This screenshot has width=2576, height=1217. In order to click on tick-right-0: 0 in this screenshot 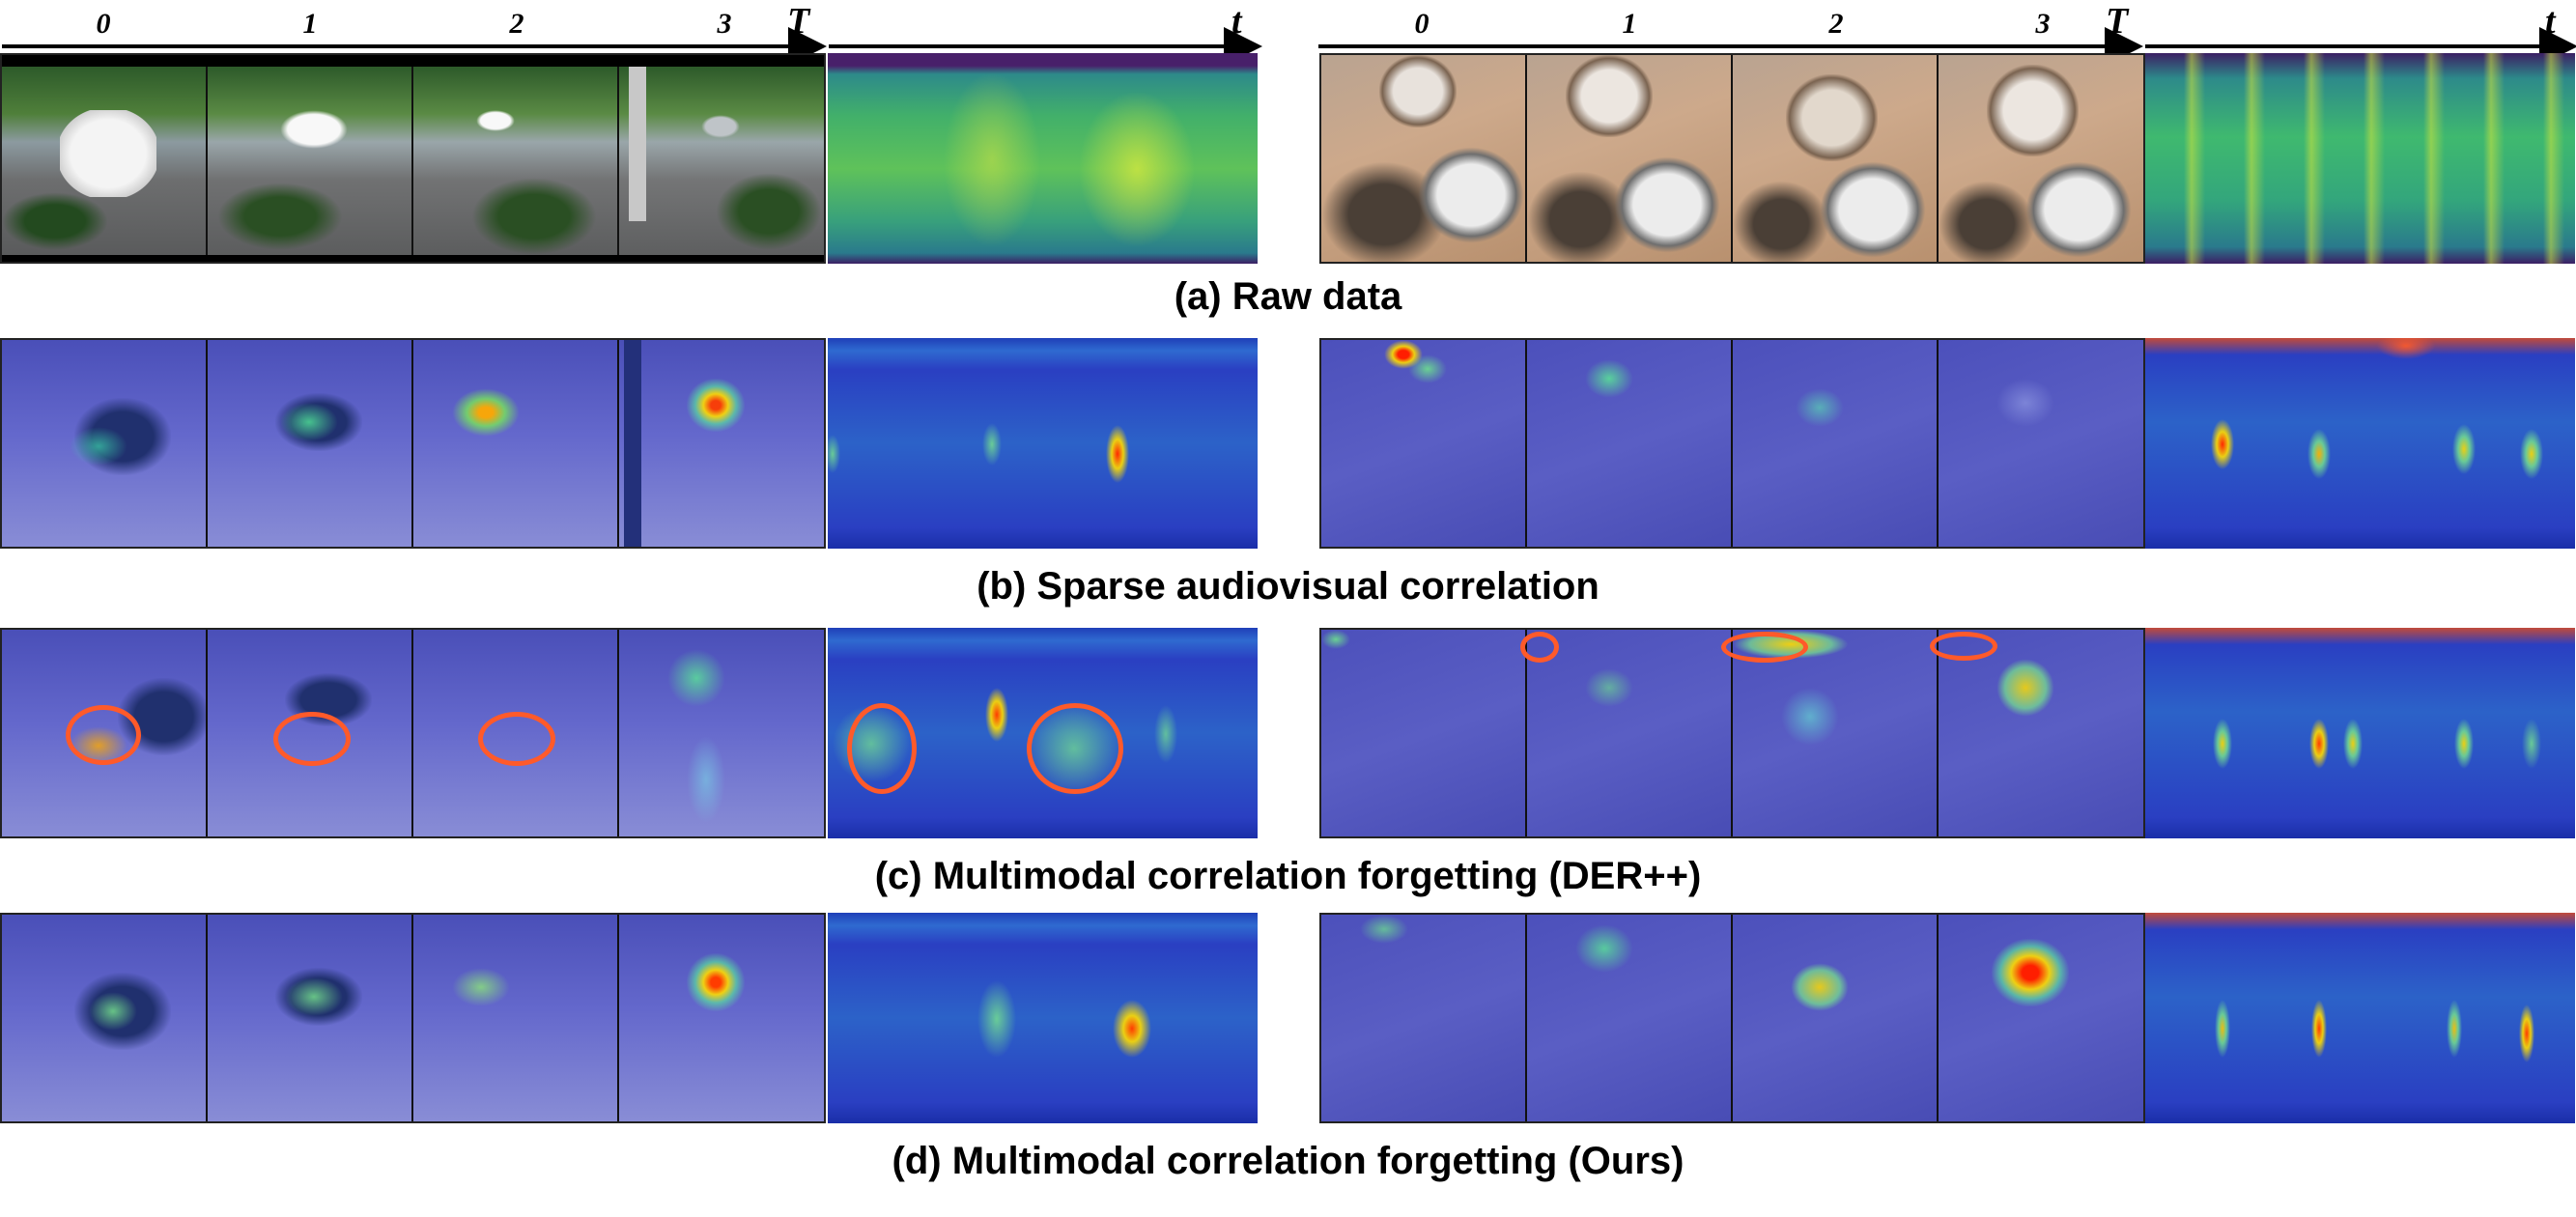, I will do `click(1422, 24)`.